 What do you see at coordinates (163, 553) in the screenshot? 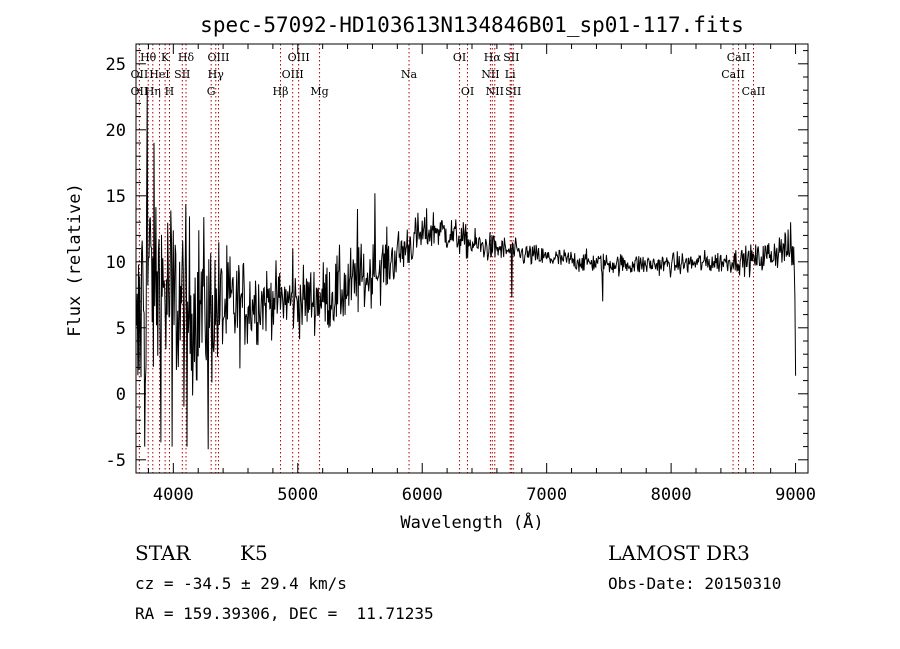
I see `object-class: STAR` at bounding box center [163, 553].